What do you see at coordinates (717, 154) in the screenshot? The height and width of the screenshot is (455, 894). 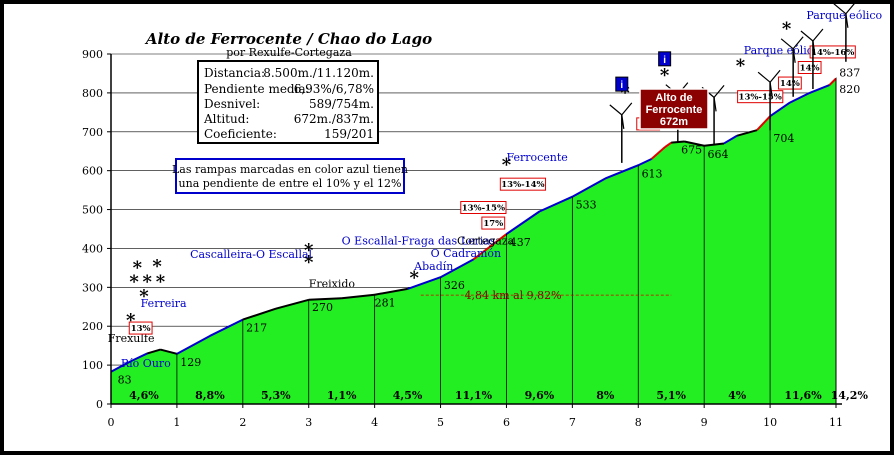 I see `elevation-label: 664` at bounding box center [717, 154].